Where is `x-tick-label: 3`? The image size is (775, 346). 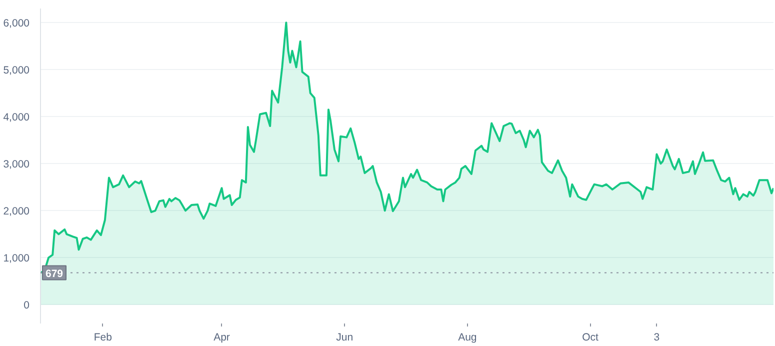 x-tick-label: 3 is located at coordinates (657, 338).